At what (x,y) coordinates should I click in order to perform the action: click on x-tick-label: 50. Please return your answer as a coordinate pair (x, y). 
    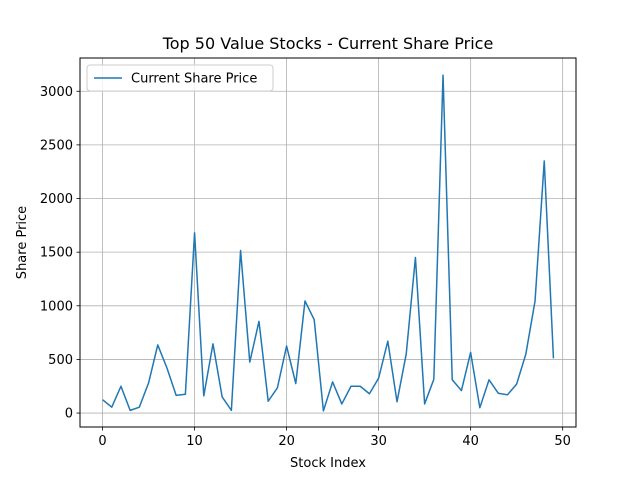
    Looking at the image, I should click on (562, 441).